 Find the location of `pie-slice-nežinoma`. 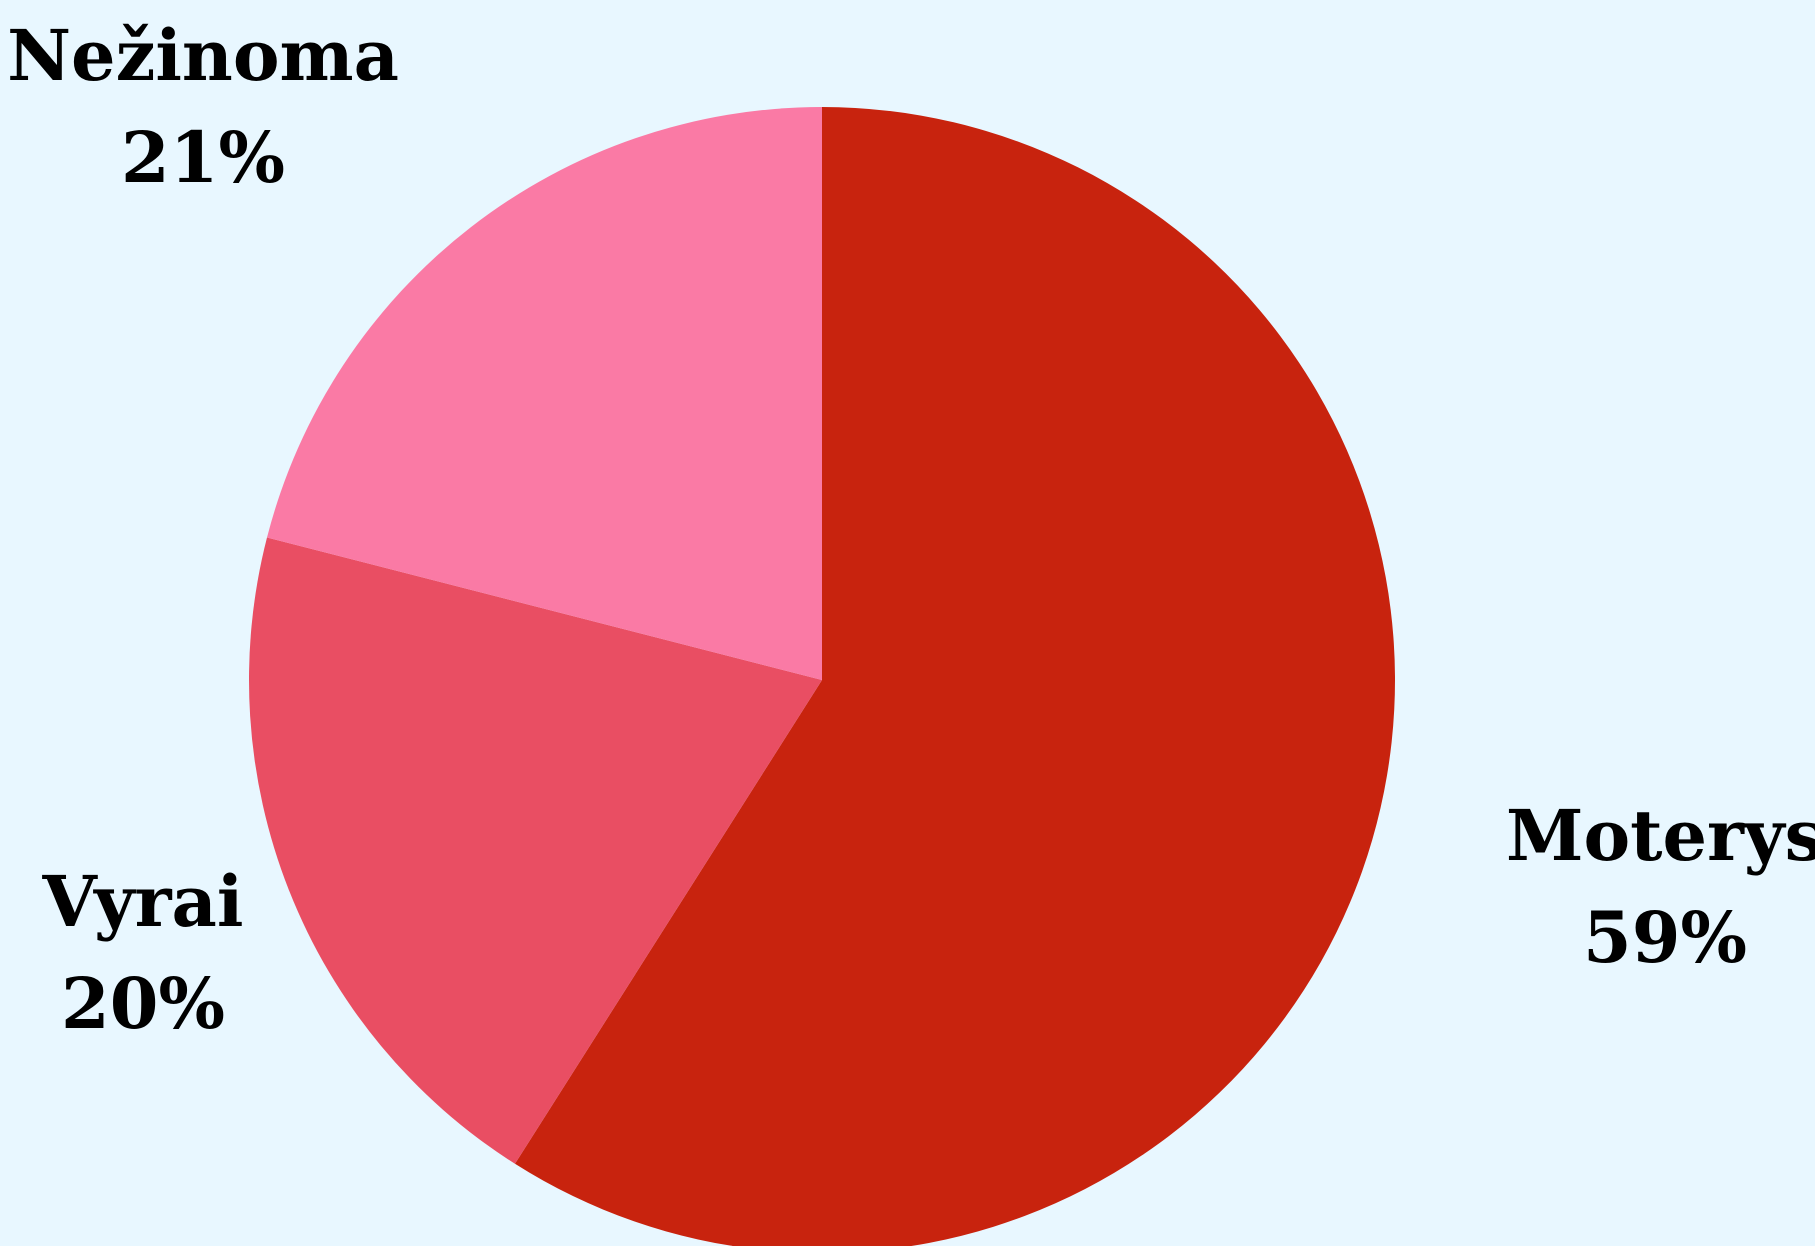

pie-slice-nežinoma is located at coordinates (544, 393).